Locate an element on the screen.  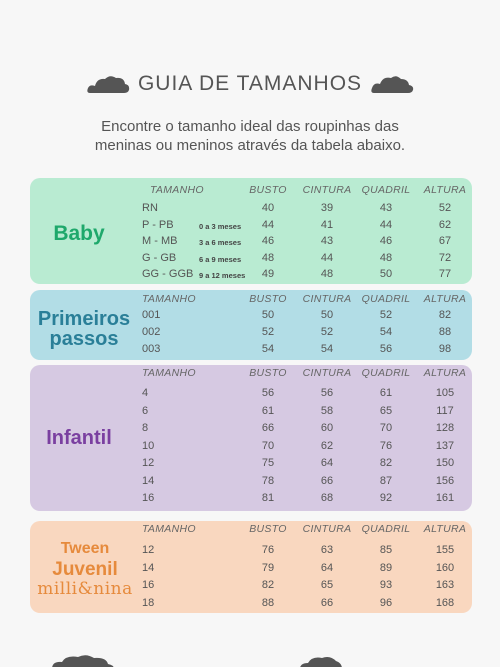
waist-cell: 50 is located at coordinates (327, 315).